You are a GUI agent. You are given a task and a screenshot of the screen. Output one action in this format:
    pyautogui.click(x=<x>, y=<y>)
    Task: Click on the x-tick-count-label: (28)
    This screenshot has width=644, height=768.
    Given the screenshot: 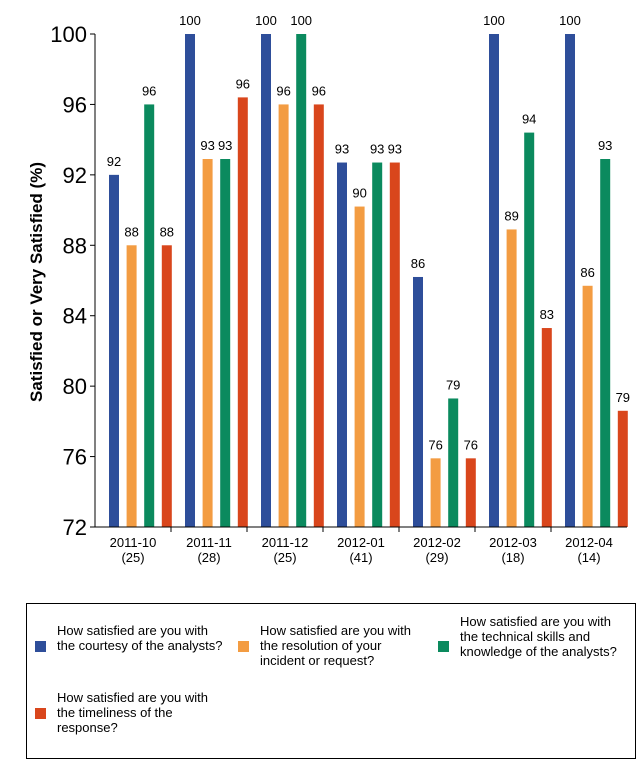 What is the action you would take?
    pyautogui.click(x=208, y=557)
    